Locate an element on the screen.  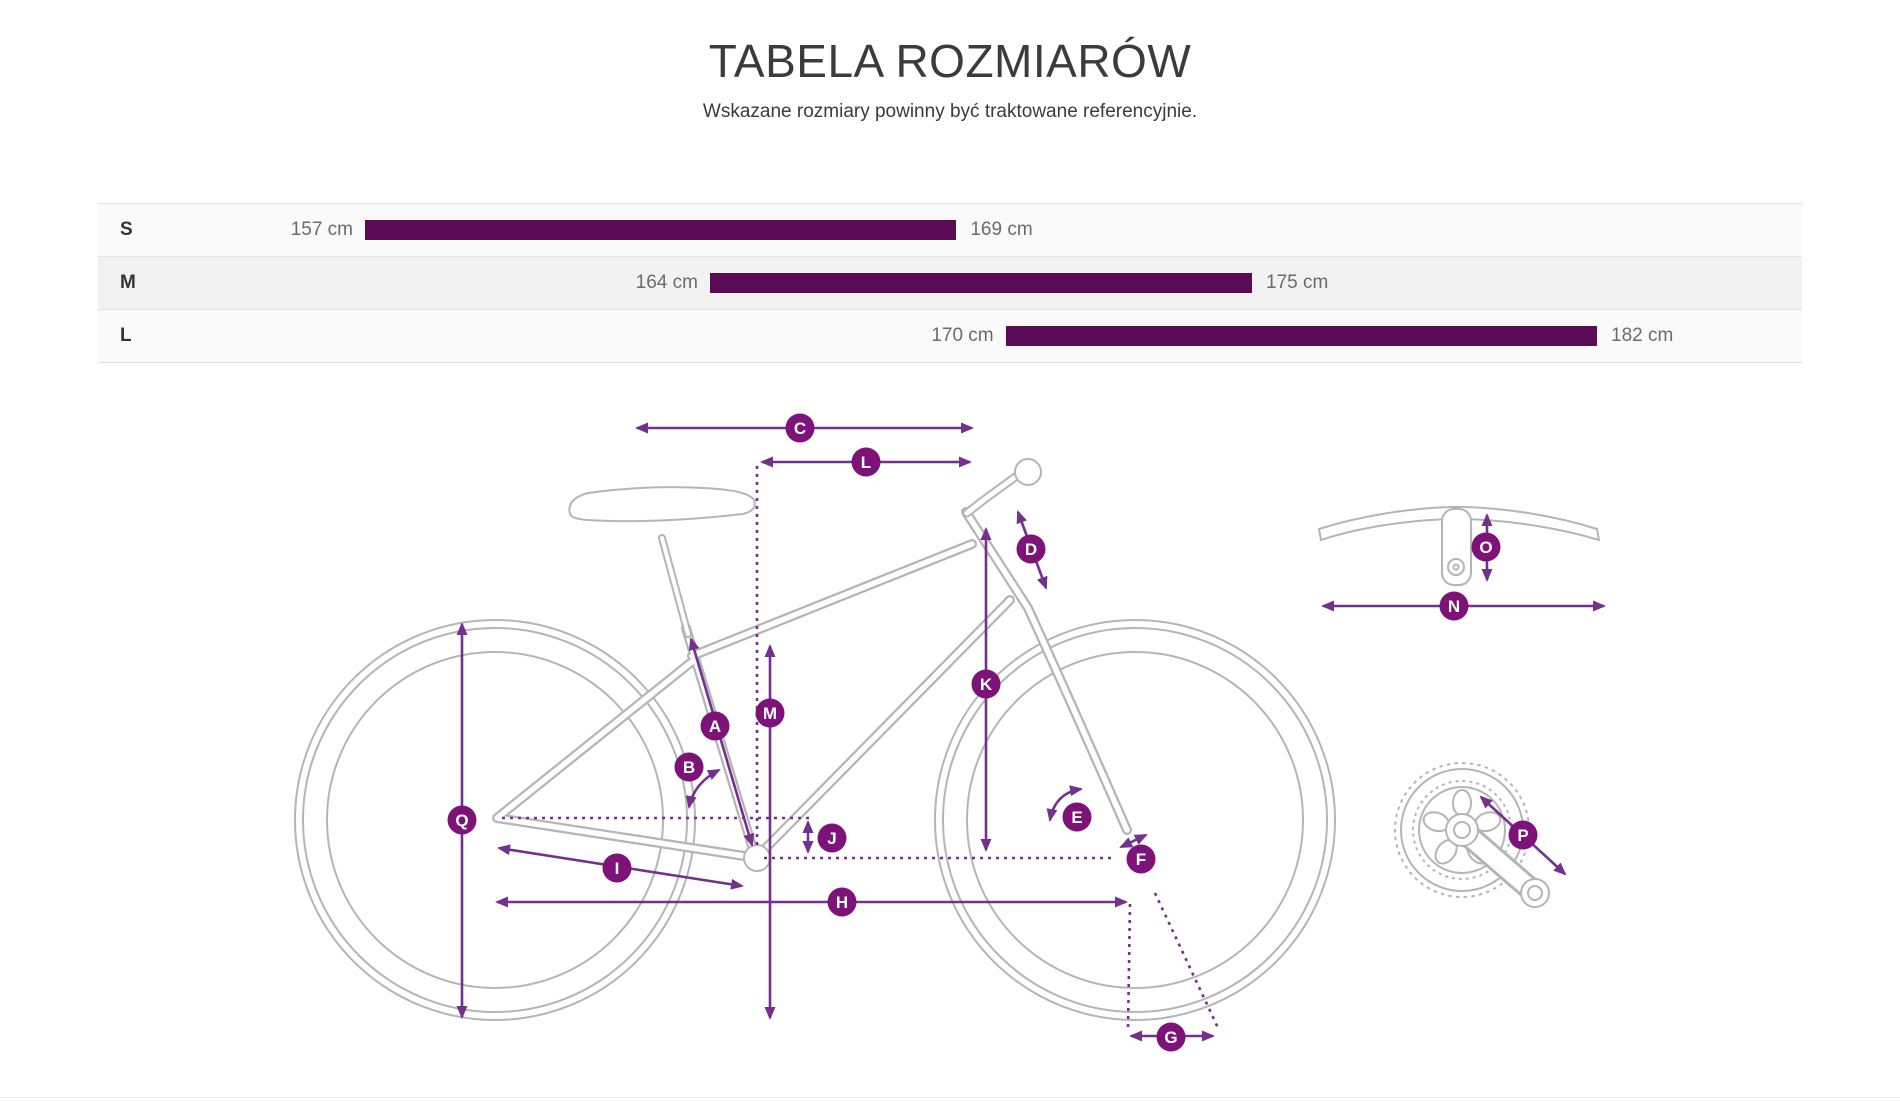
dim-badge-D: D is located at coordinates (1031, 549).